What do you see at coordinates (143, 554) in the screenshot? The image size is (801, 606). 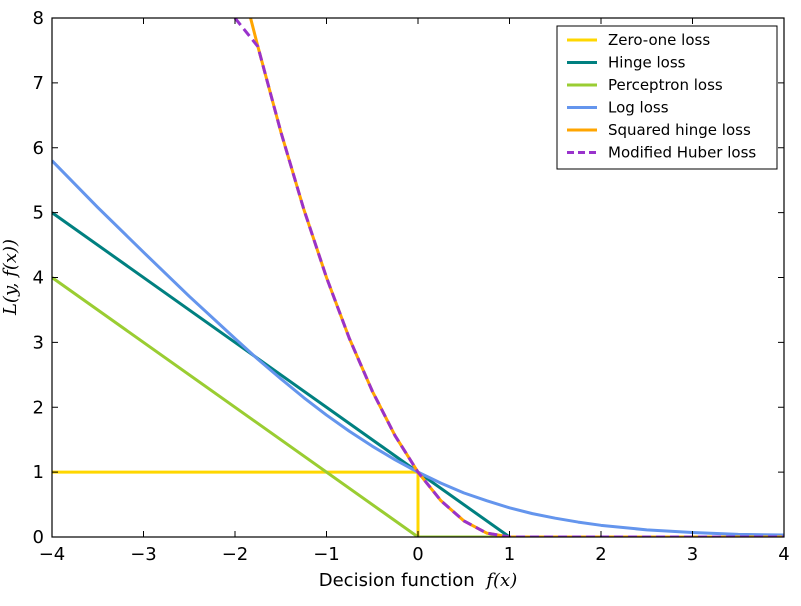 I see `x-tick-label: −3` at bounding box center [143, 554].